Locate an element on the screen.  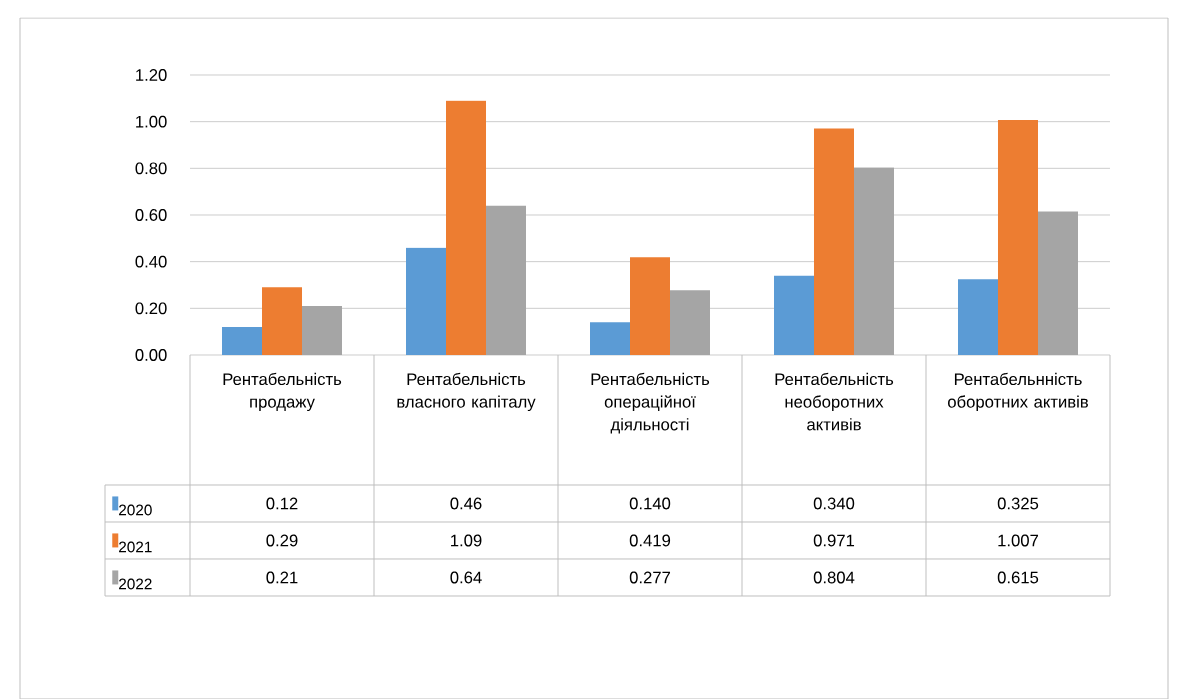
y-tick-label: 0.20 is located at coordinates (151, 308).